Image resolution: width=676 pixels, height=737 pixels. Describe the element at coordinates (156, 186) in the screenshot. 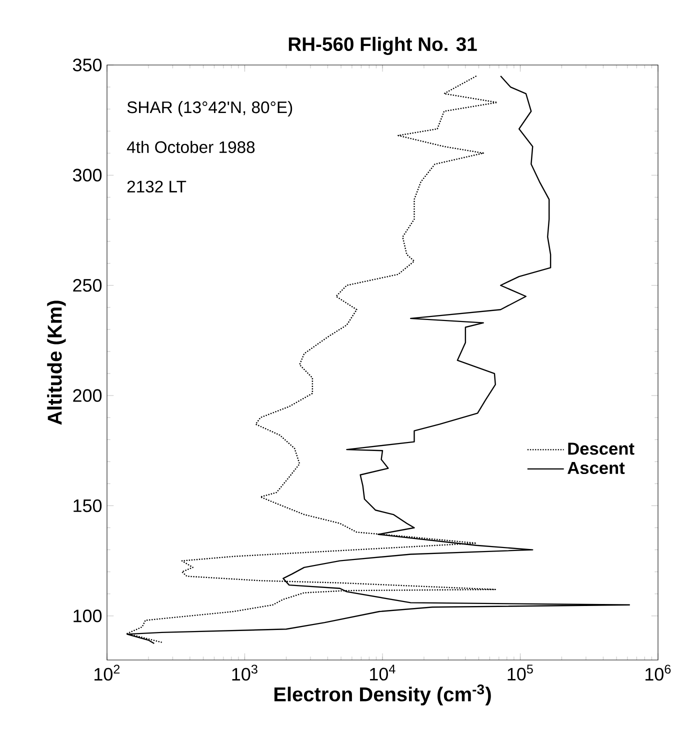

I see `annotation: 2132 LT` at that location.